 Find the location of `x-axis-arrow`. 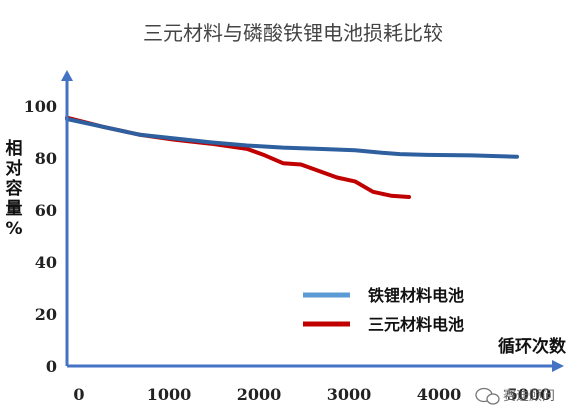

x-axis-arrow is located at coordinates (558, 366).